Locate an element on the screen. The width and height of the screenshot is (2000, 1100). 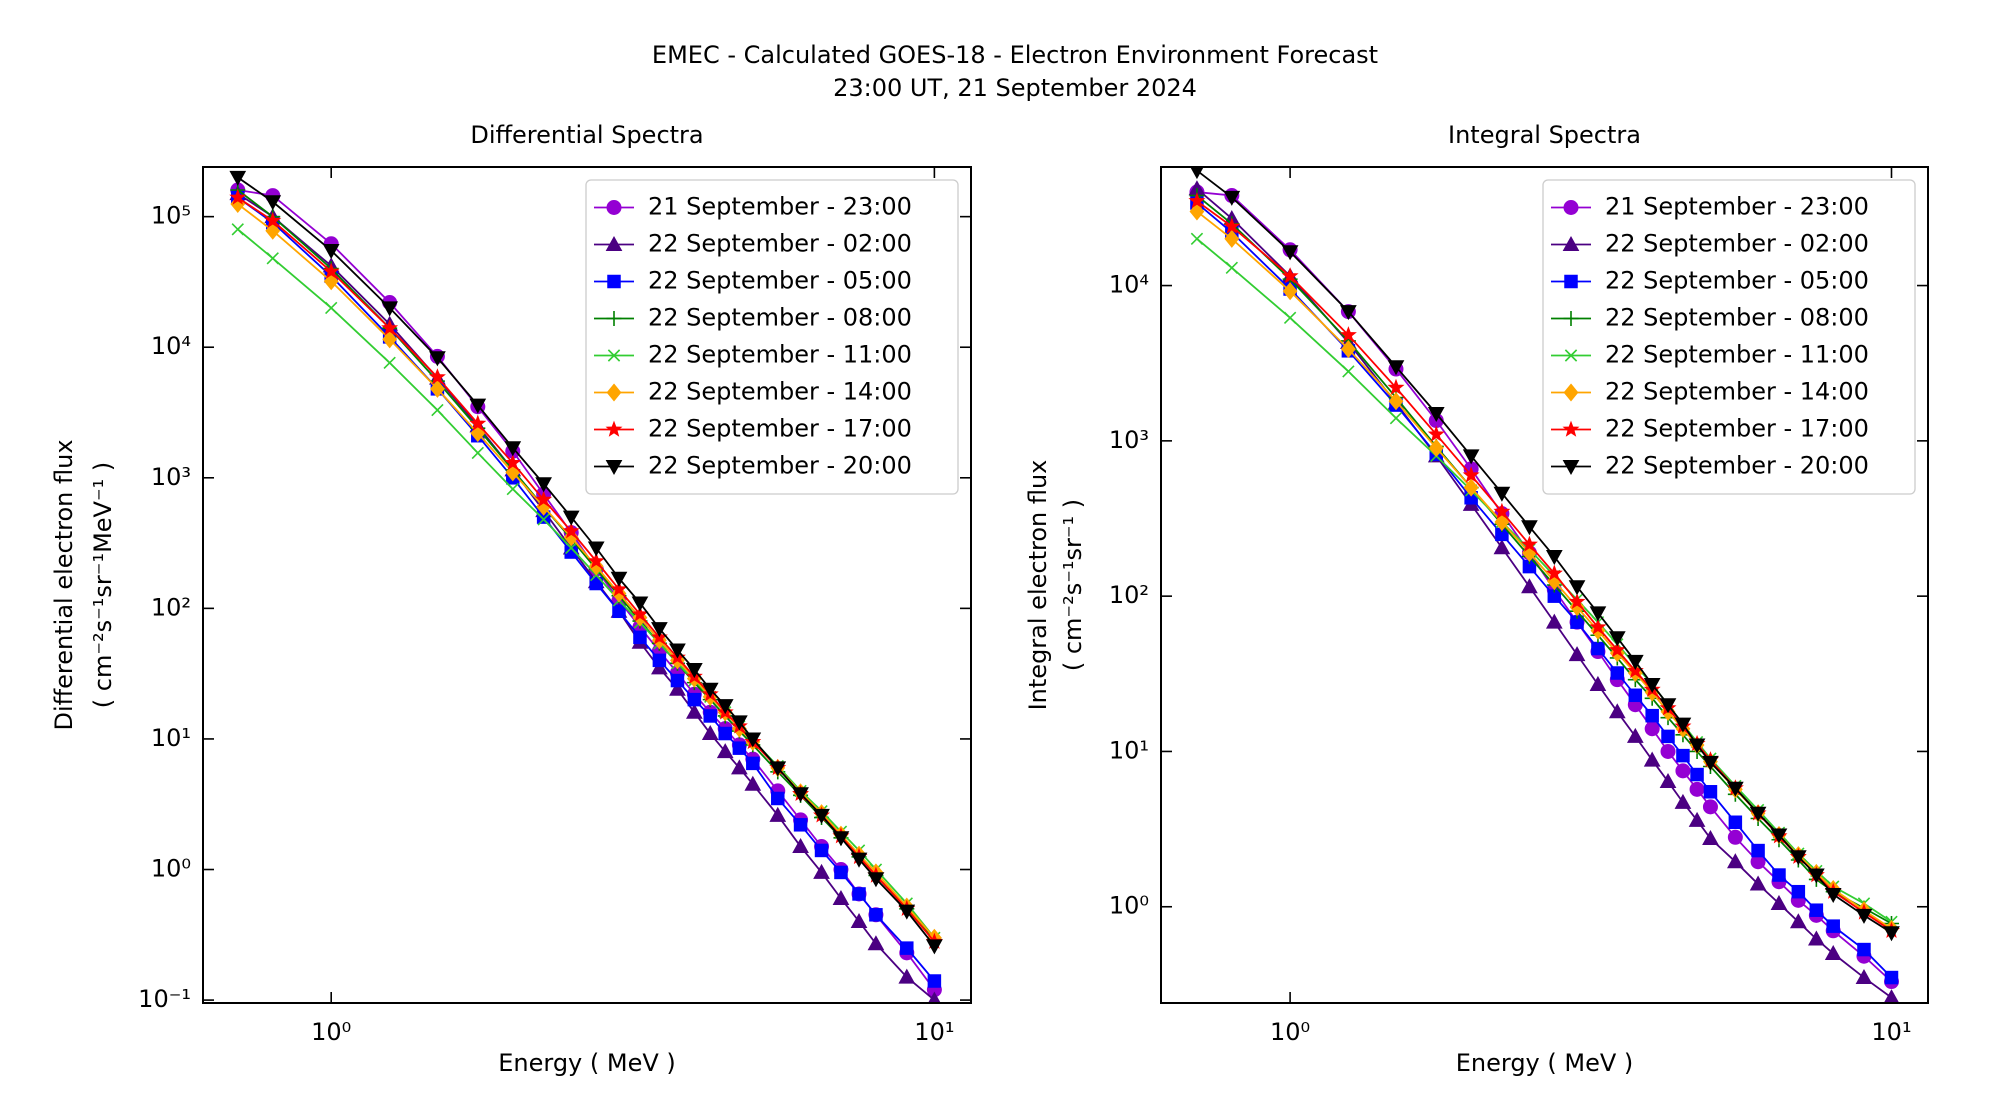
y-tick-label: 10² is located at coordinates (1129, 595).